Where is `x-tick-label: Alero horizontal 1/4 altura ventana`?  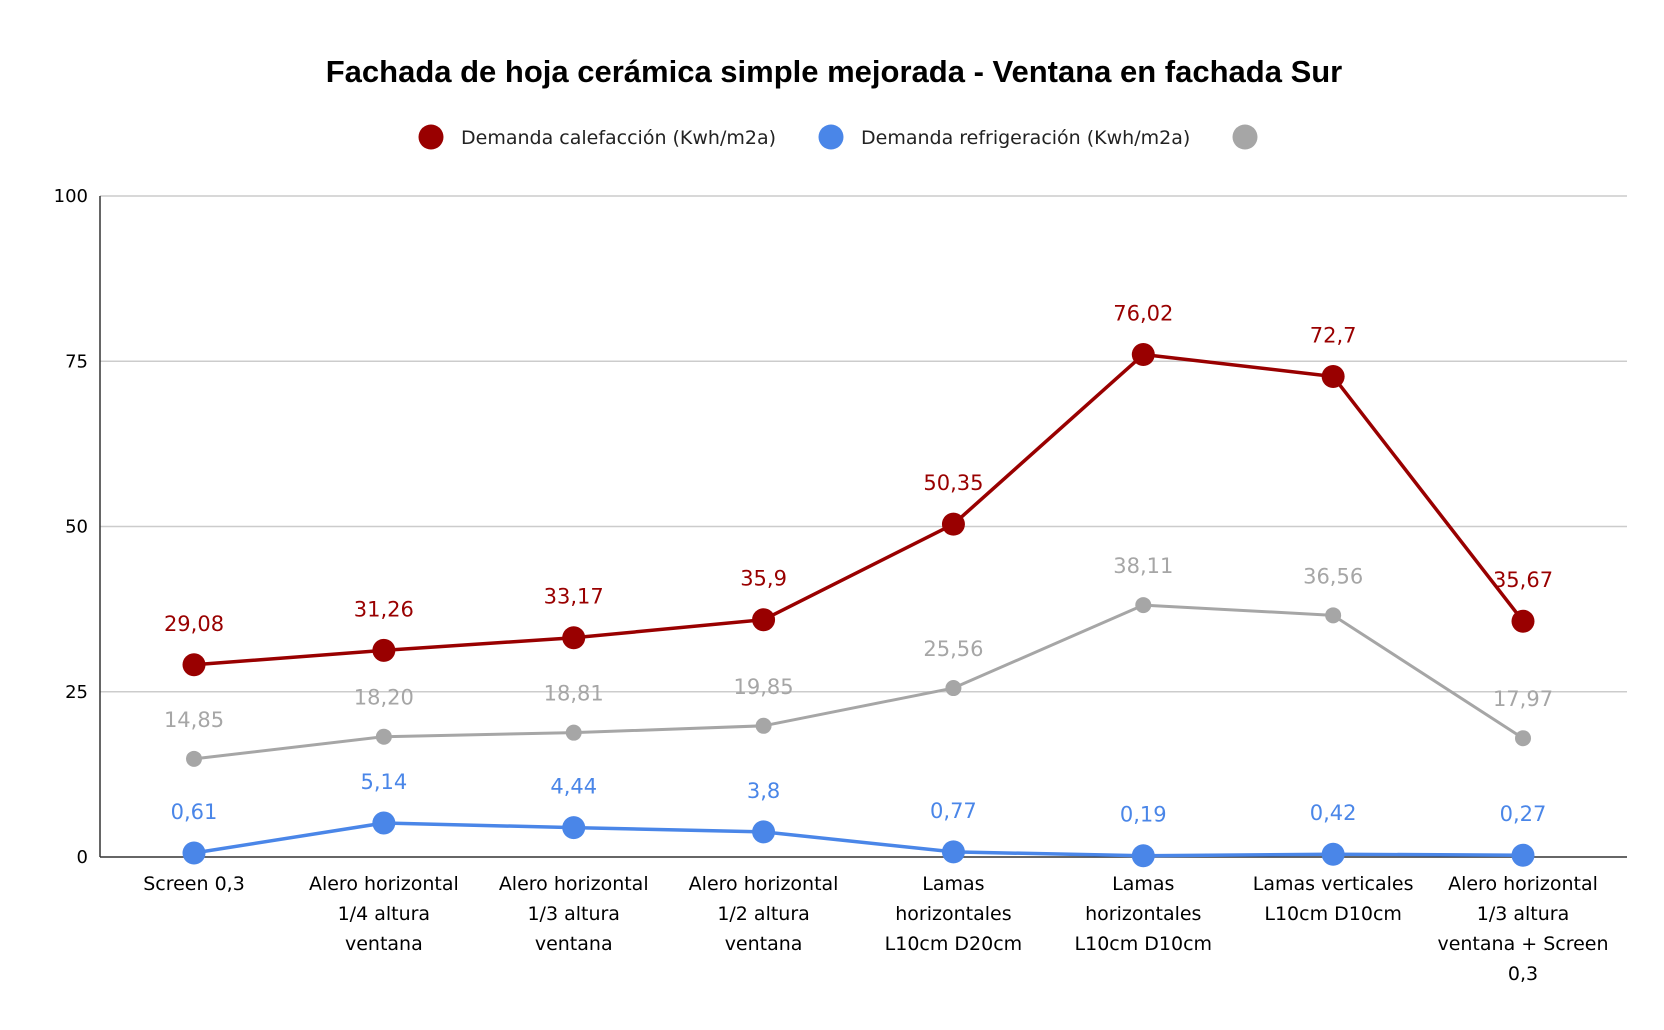
x-tick-label: Alero horizontal 1/4 altura ventana is located at coordinates (384, 914).